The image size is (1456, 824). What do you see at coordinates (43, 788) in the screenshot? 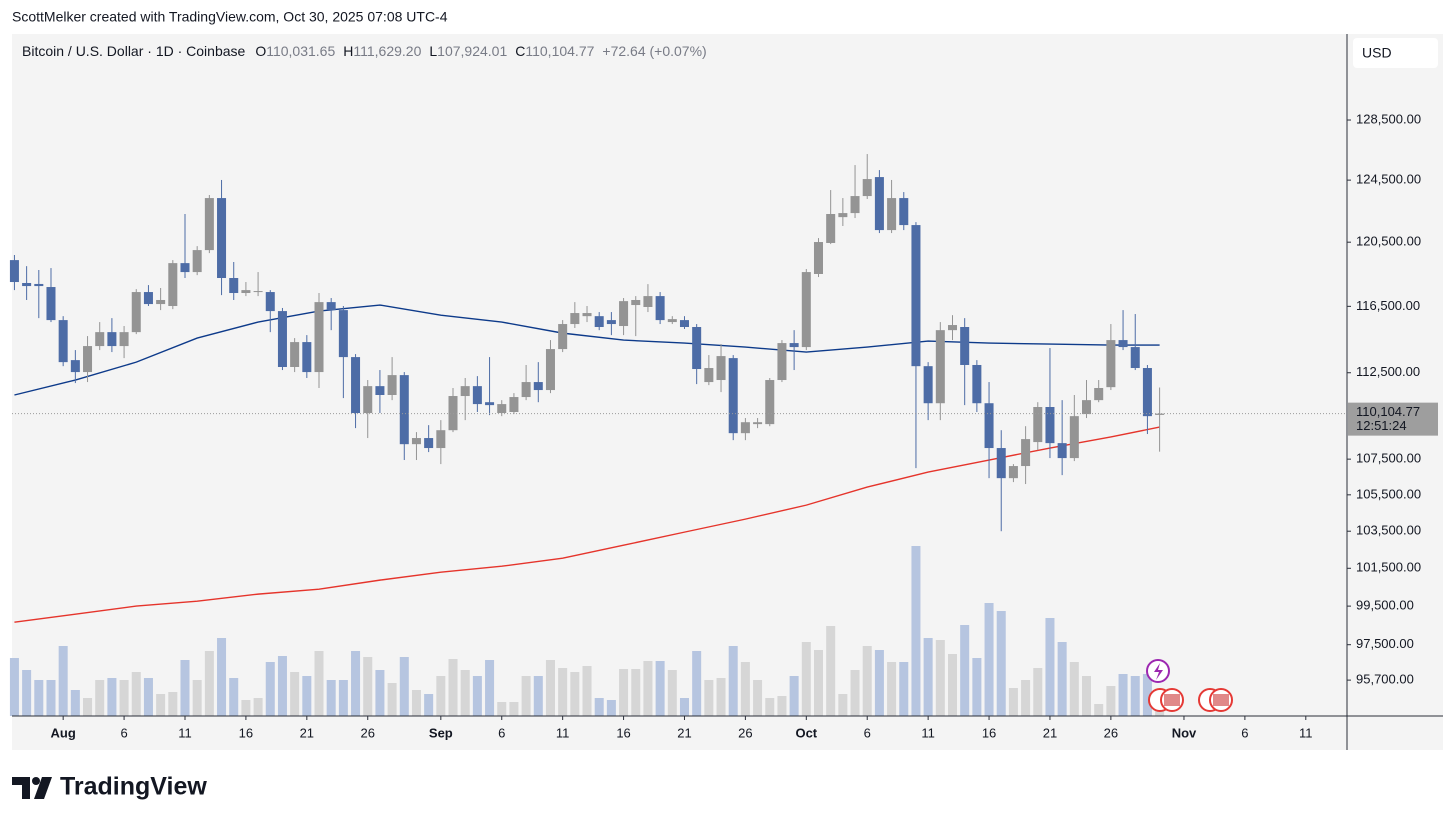
I see `logo-mark` at bounding box center [43, 788].